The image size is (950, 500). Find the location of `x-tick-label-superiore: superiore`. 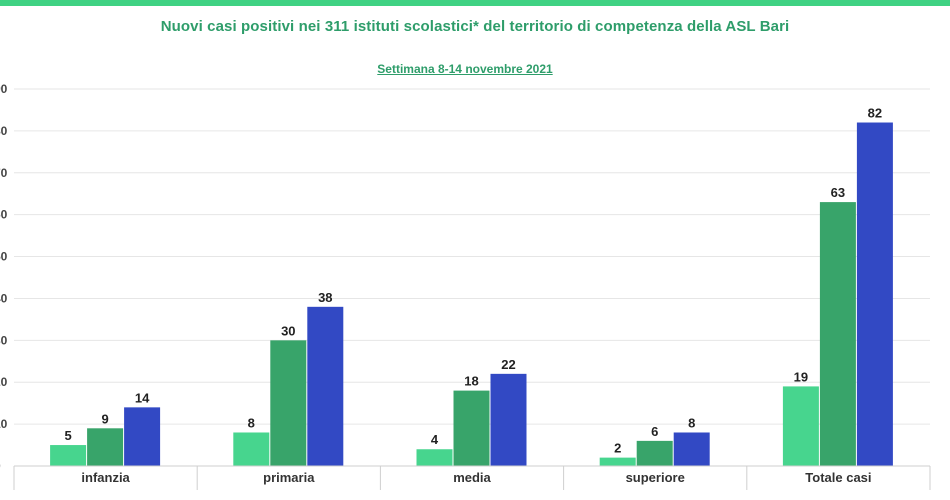

x-tick-label-superiore: superiore is located at coordinates (655, 477).